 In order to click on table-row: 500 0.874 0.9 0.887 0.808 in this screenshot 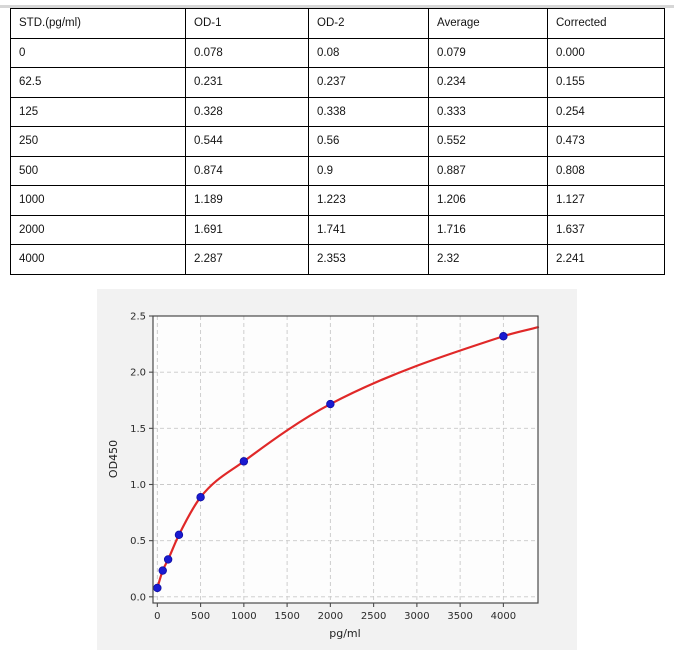, I will do `click(337, 170)`.